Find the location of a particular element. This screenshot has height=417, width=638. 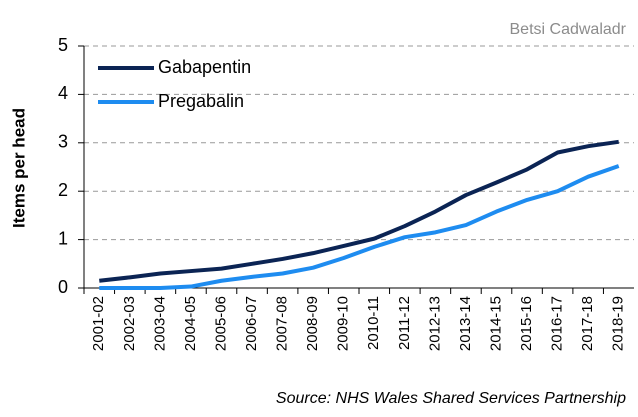

x-tick-label: 2017-18 is located at coordinates (587, 323).